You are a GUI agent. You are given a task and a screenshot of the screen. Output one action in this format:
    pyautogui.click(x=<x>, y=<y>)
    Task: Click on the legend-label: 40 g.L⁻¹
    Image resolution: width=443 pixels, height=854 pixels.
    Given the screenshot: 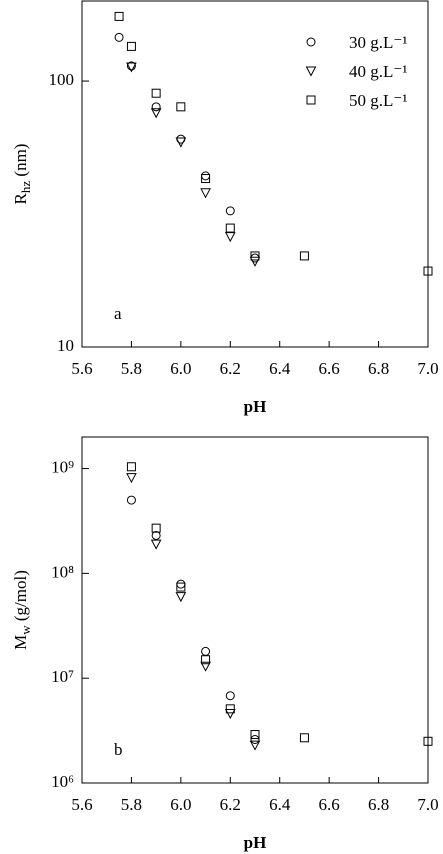 What is the action you would take?
    pyautogui.click(x=378, y=71)
    